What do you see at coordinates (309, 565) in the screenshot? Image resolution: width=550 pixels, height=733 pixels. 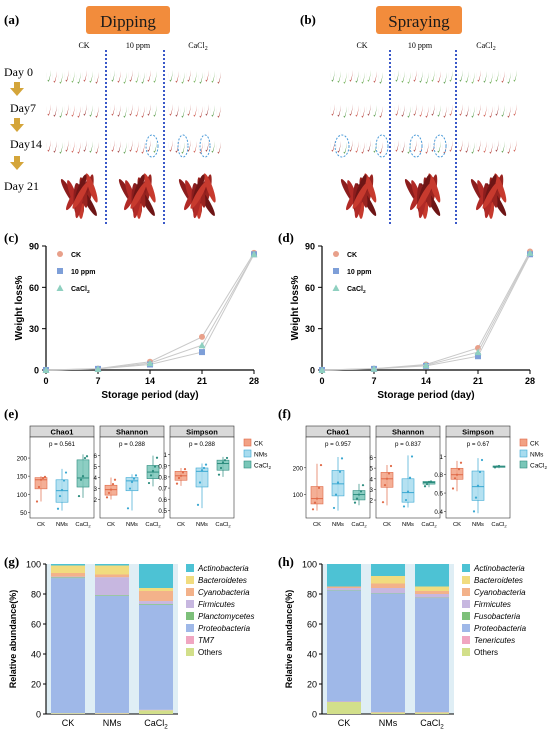 I see `y-tick-label-h-5: 100` at bounding box center [309, 565].